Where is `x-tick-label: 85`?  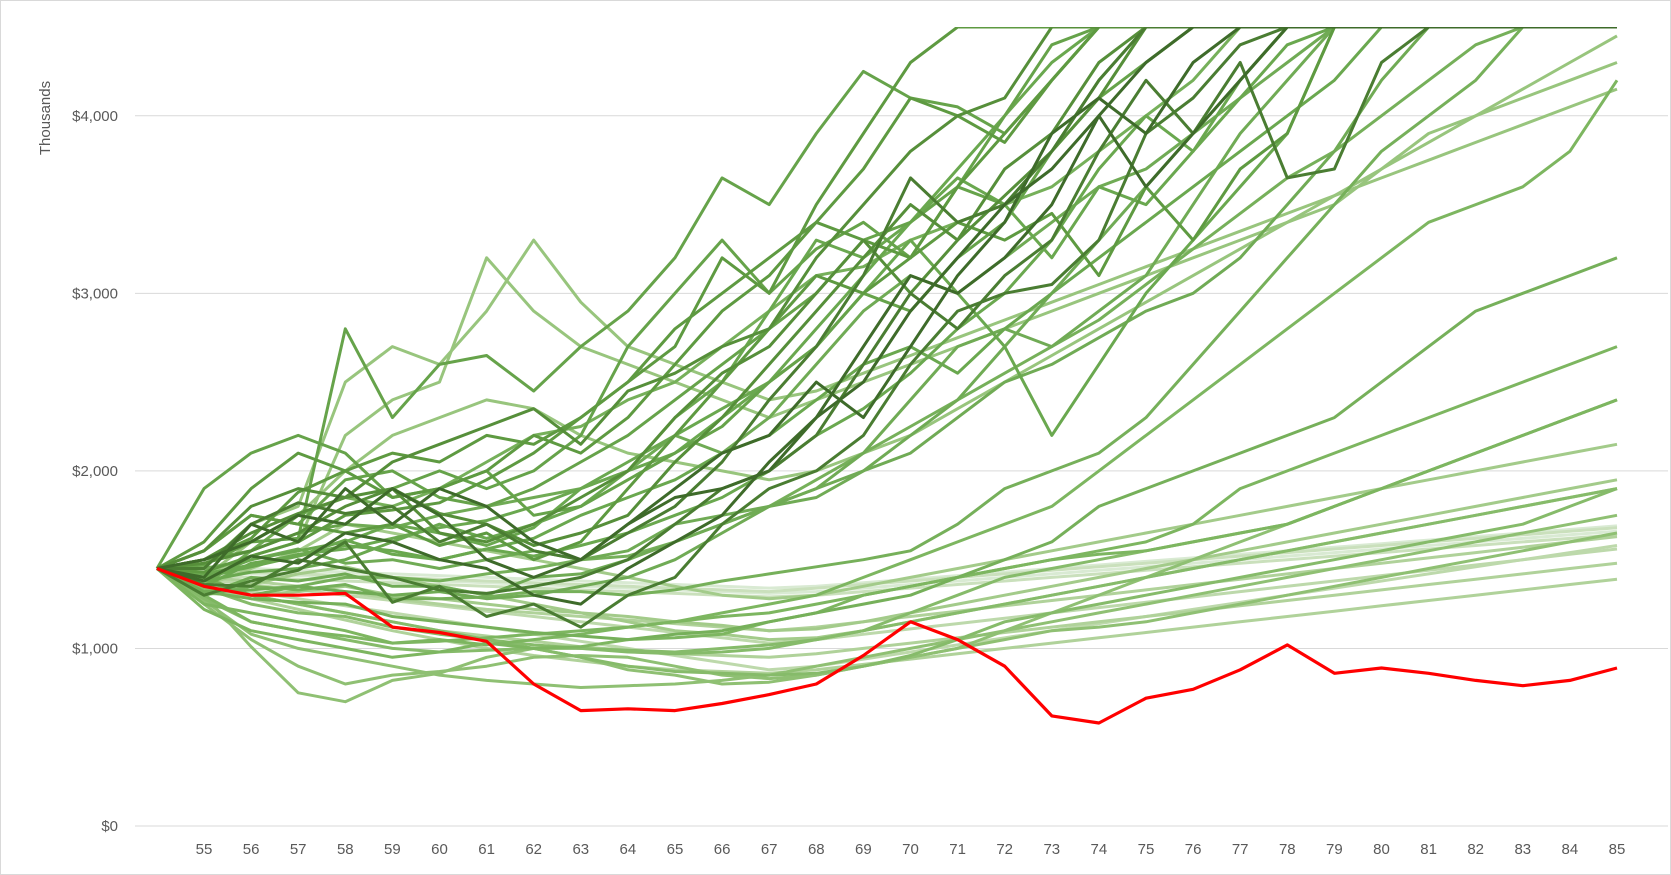 x-tick-label: 85 is located at coordinates (1617, 849).